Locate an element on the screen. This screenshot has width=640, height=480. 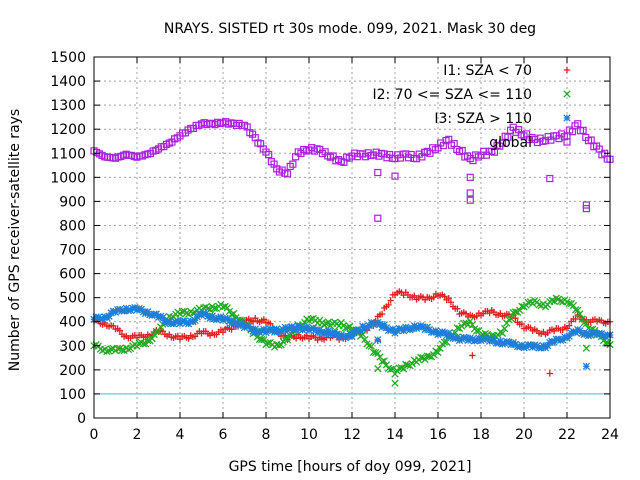
legend-label: I2: 70 <= SZA <= 110 is located at coordinates (452, 95).